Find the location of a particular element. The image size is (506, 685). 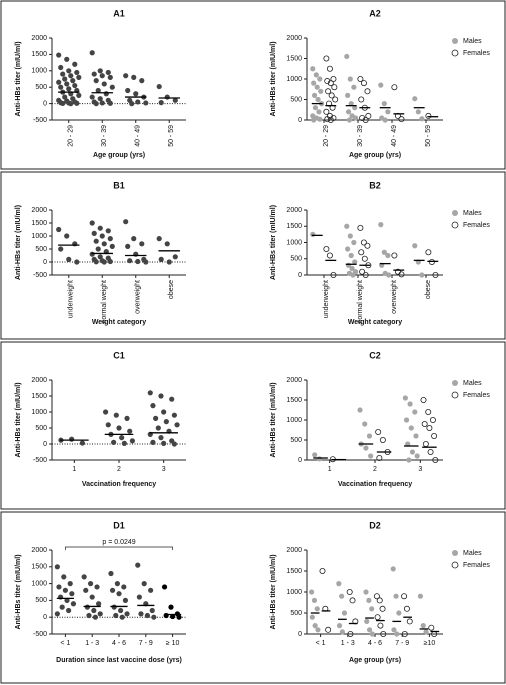

significance-bracket is located at coordinates (119, 548).